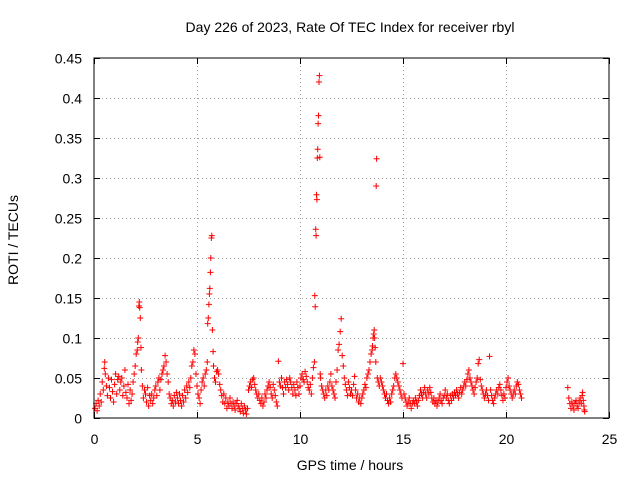  What do you see at coordinates (68, 59) in the screenshot?
I see `y-tick-label: 0.45` at bounding box center [68, 59].